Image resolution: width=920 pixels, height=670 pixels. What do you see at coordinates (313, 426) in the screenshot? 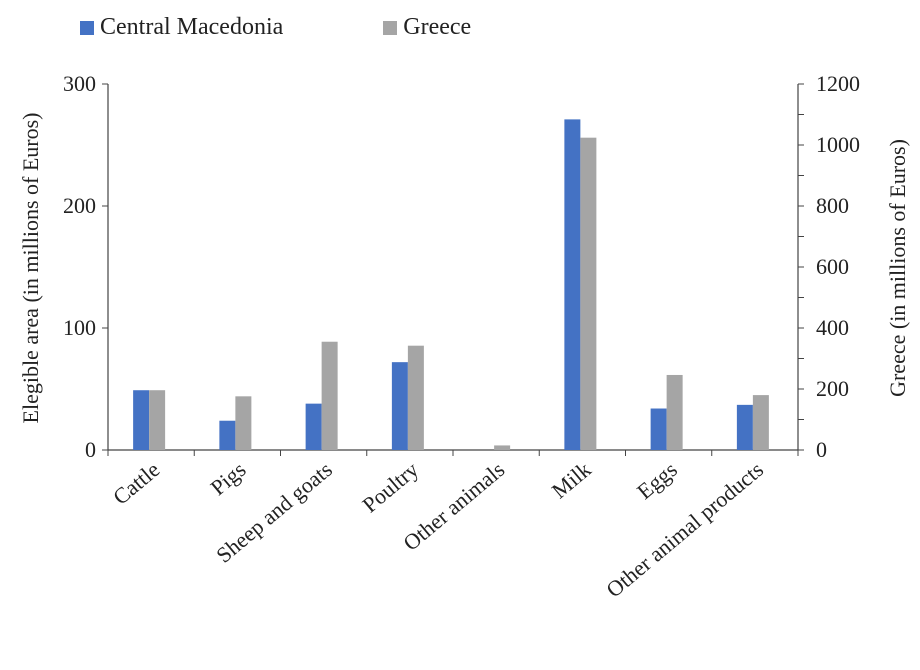
I see `bar-central-macedonia-sheep-and-goats` at bounding box center [313, 426].